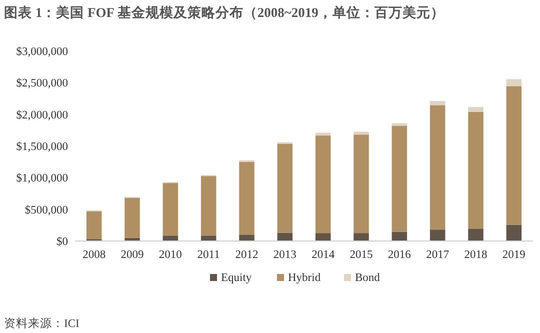 This screenshot has width=540, height=333. I want to click on chart-title: 图表 1：美国 FOF 基金规模及策略分布（2008~2019，单位：百万美元）, so click(224, 12).